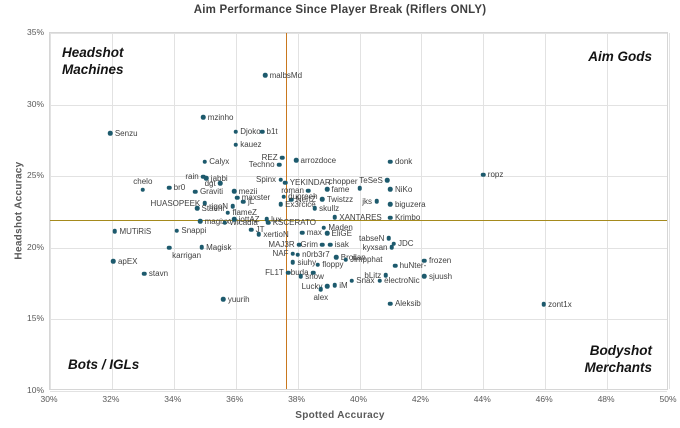 The width and height of the screenshot is (680, 428). Describe the element at coordinates (316, 255) in the screenshot. I see `data-point-label: n0rb3r7` at that location.